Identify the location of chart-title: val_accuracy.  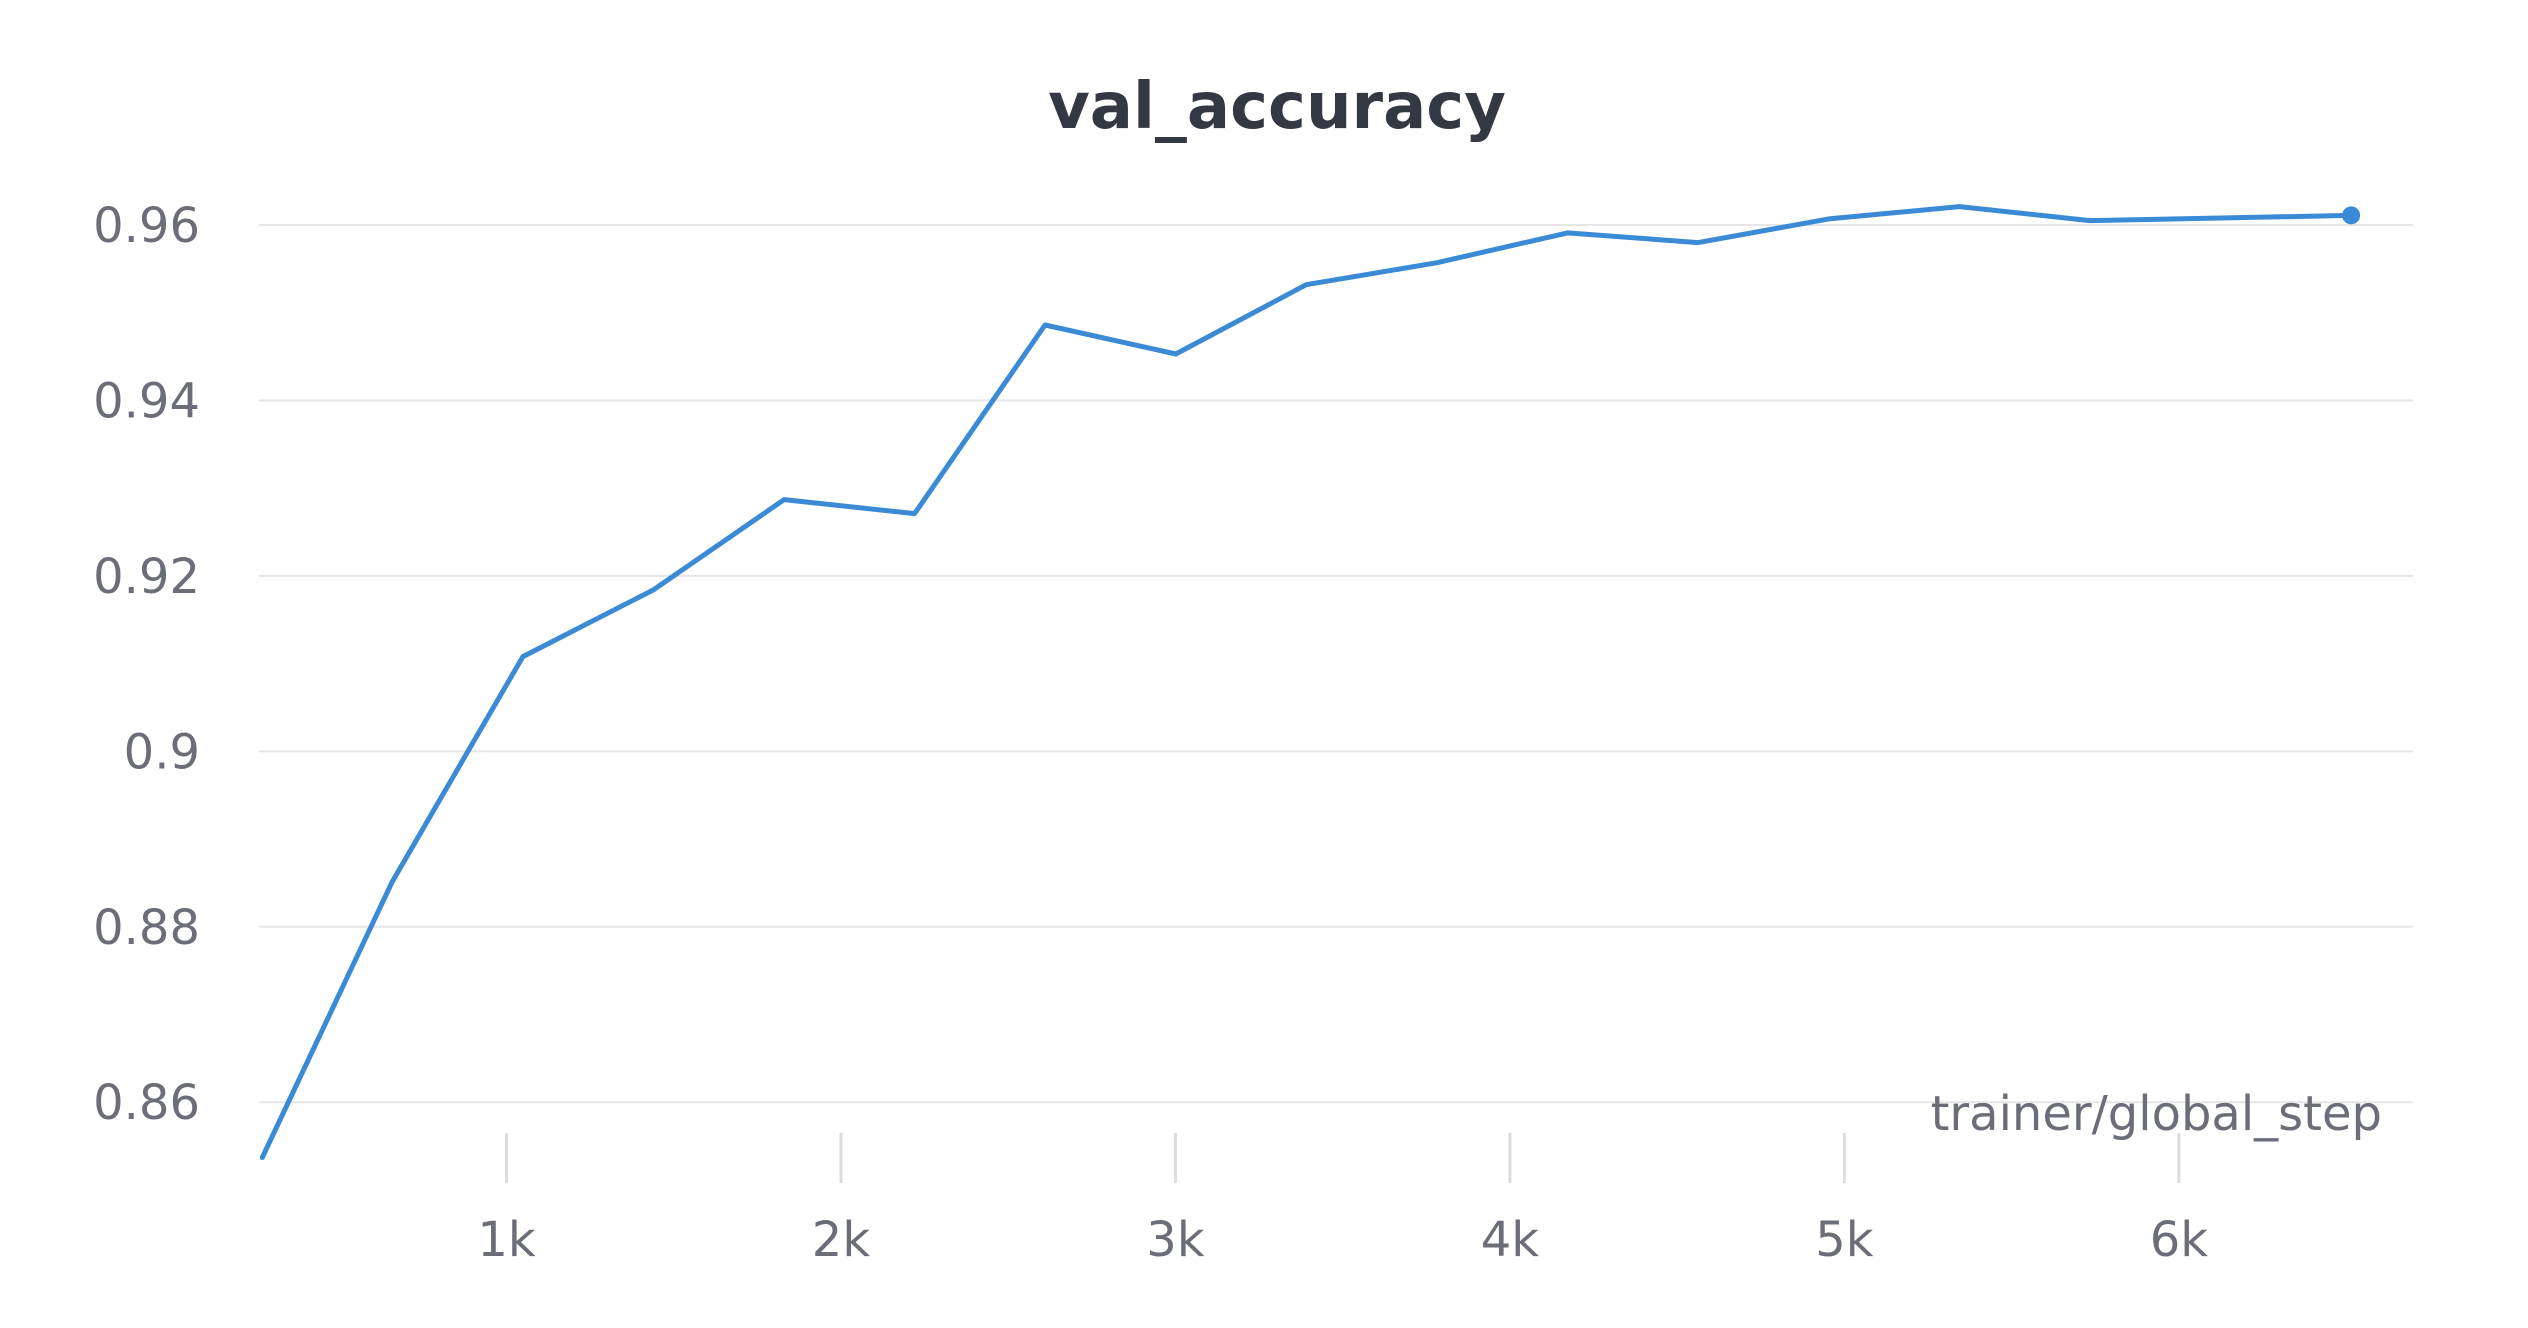
(1277, 107).